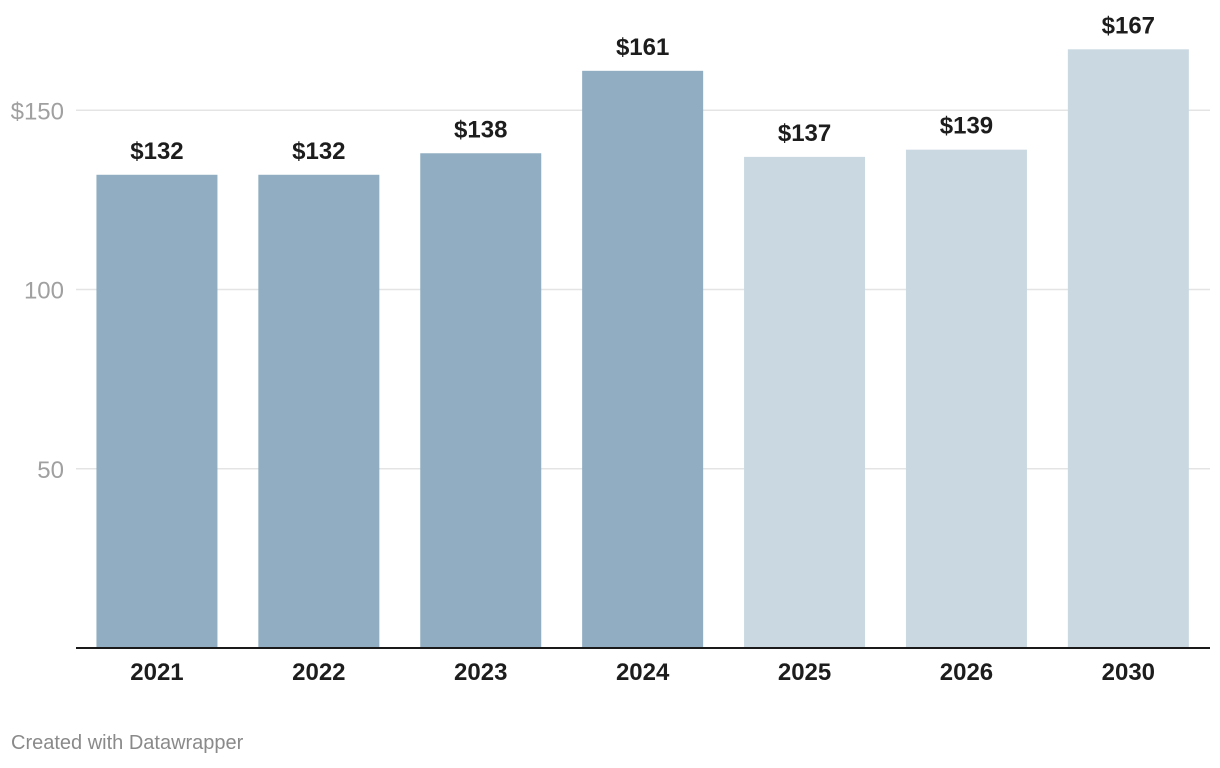 The height and width of the screenshot is (768, 1220). I want to click on bar-2026, so click(966, 398).